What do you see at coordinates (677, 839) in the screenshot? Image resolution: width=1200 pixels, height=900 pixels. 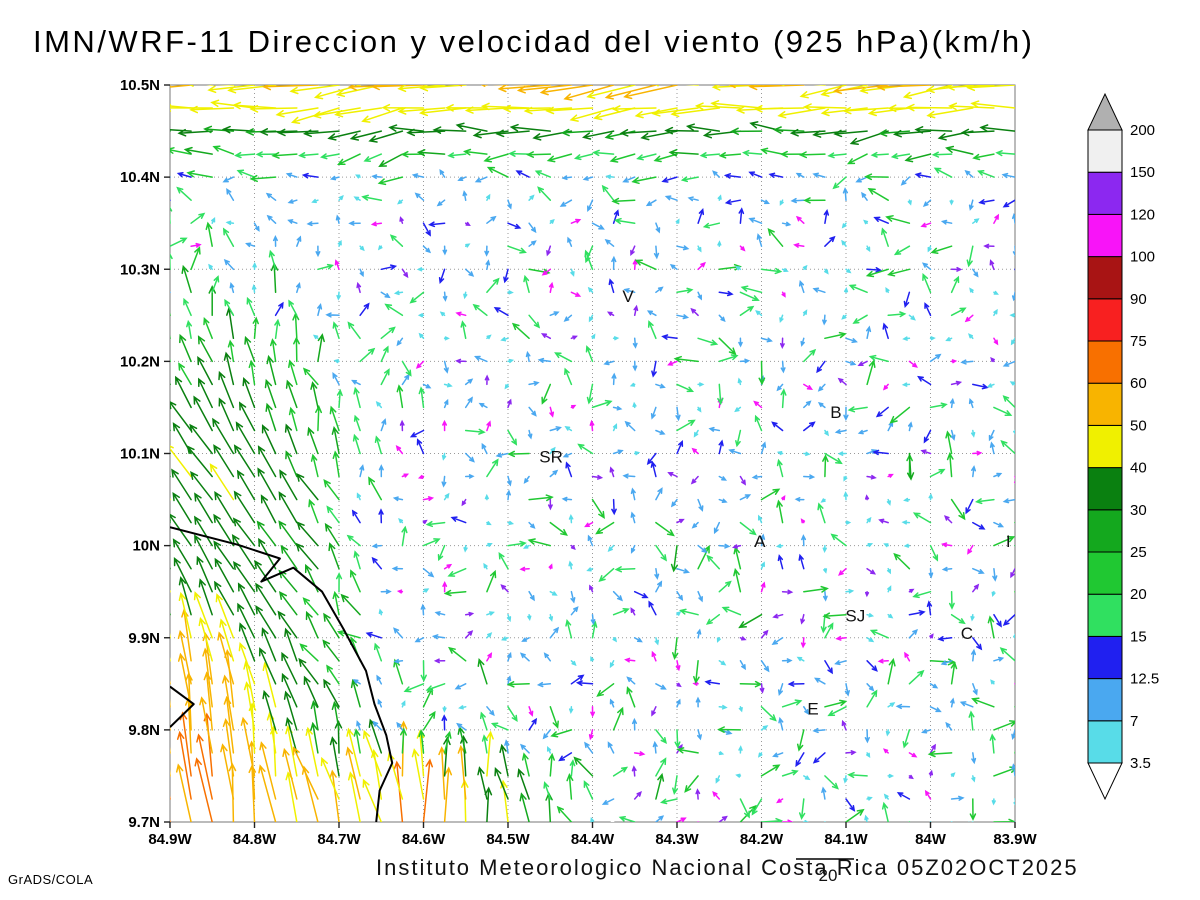 I see `x-tick-label: 84.3W` at bounding box center [677, 839].